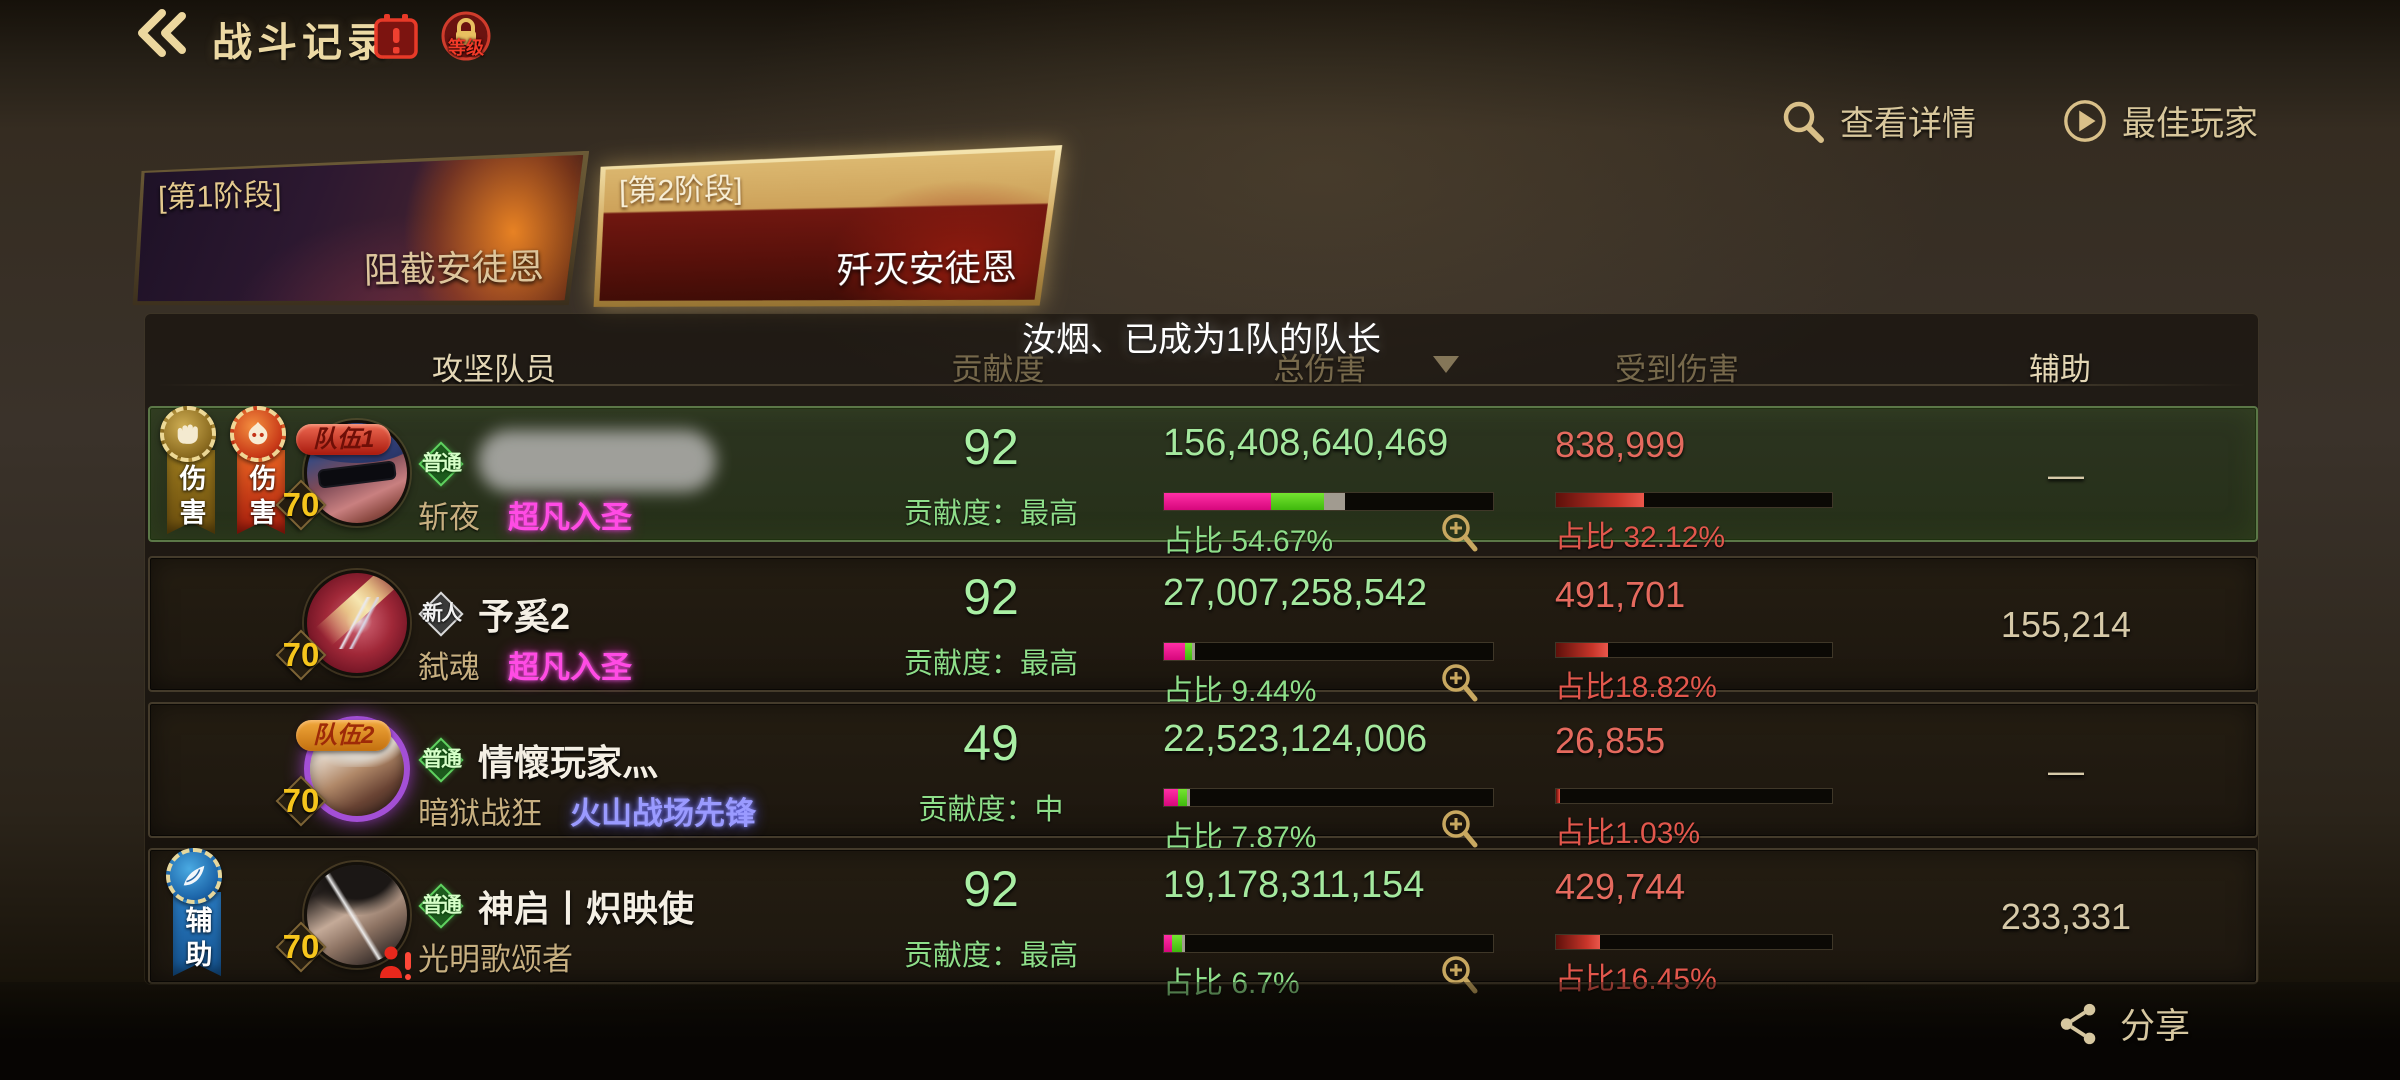 The image size is (2400, 1080). What do you see at coordinates (454, 268) in the screenshot?
I see `tab1-name: 阻截安徒恩` at bounding box center [454, 268].